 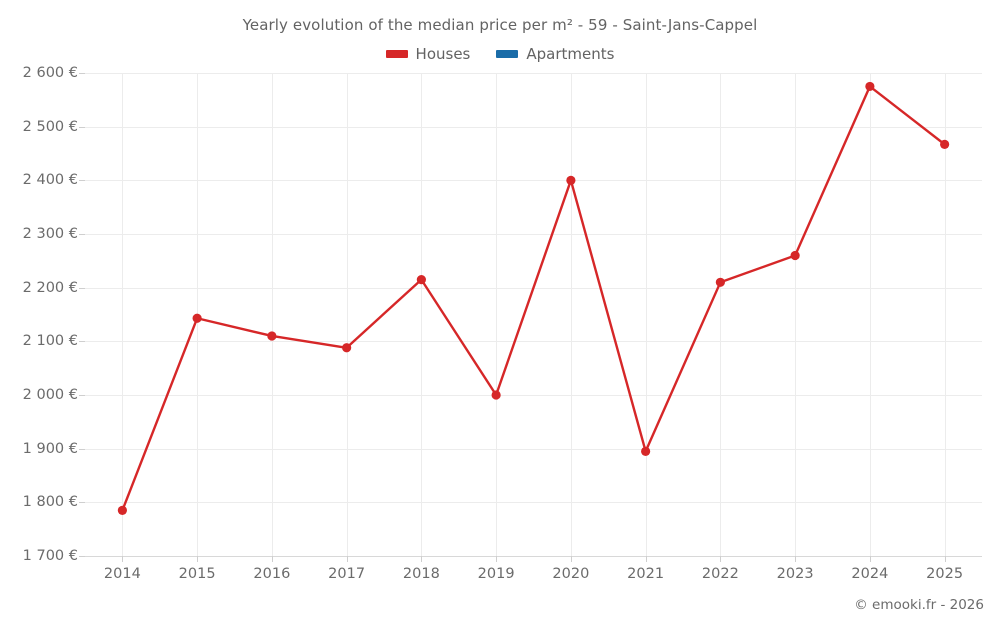 I want to click on x-axis-tick-label: 2024, so click(x=870, y=574).